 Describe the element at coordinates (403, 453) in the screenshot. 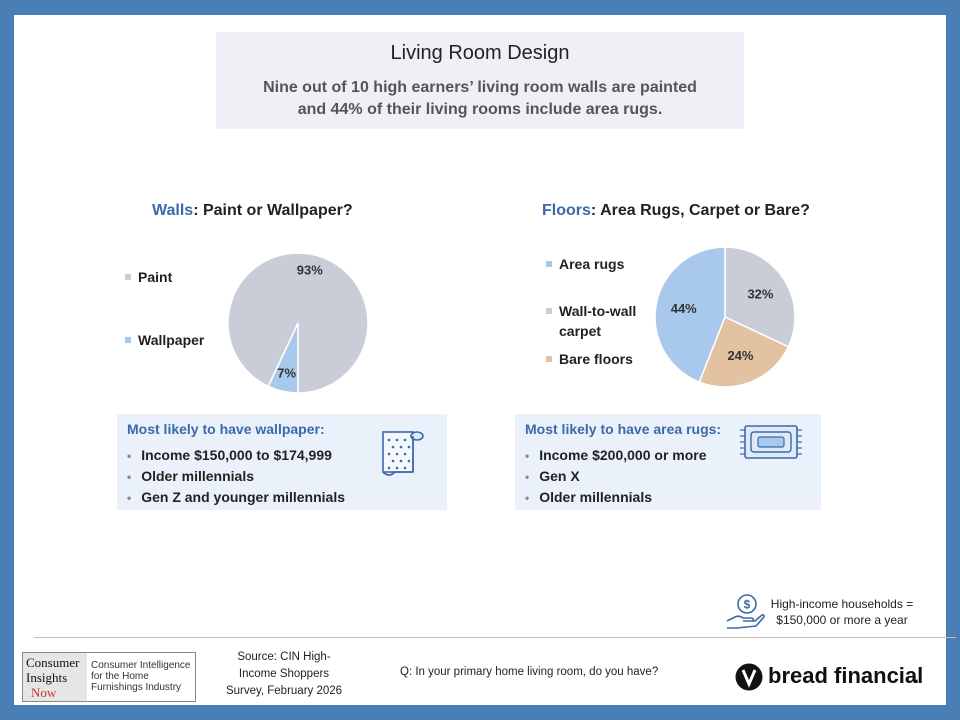

I see `wallpaper-roll-icon` at that location.